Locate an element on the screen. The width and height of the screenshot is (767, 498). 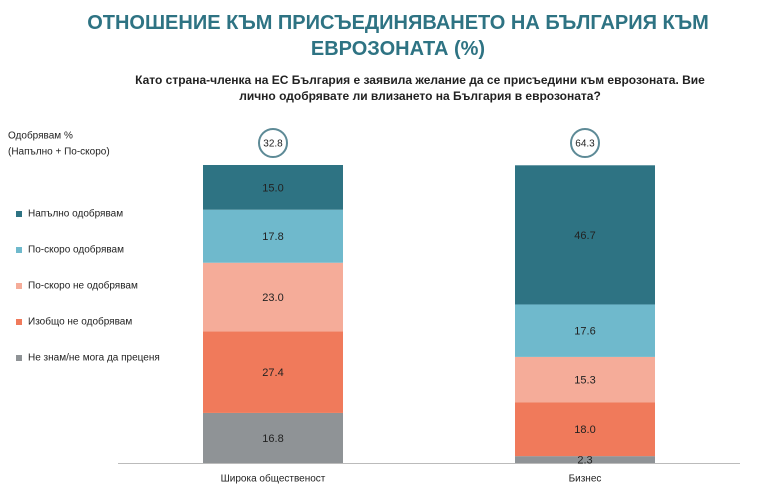
legend-label: По-скоро не одобрявам is located at coordinates (83, 286).